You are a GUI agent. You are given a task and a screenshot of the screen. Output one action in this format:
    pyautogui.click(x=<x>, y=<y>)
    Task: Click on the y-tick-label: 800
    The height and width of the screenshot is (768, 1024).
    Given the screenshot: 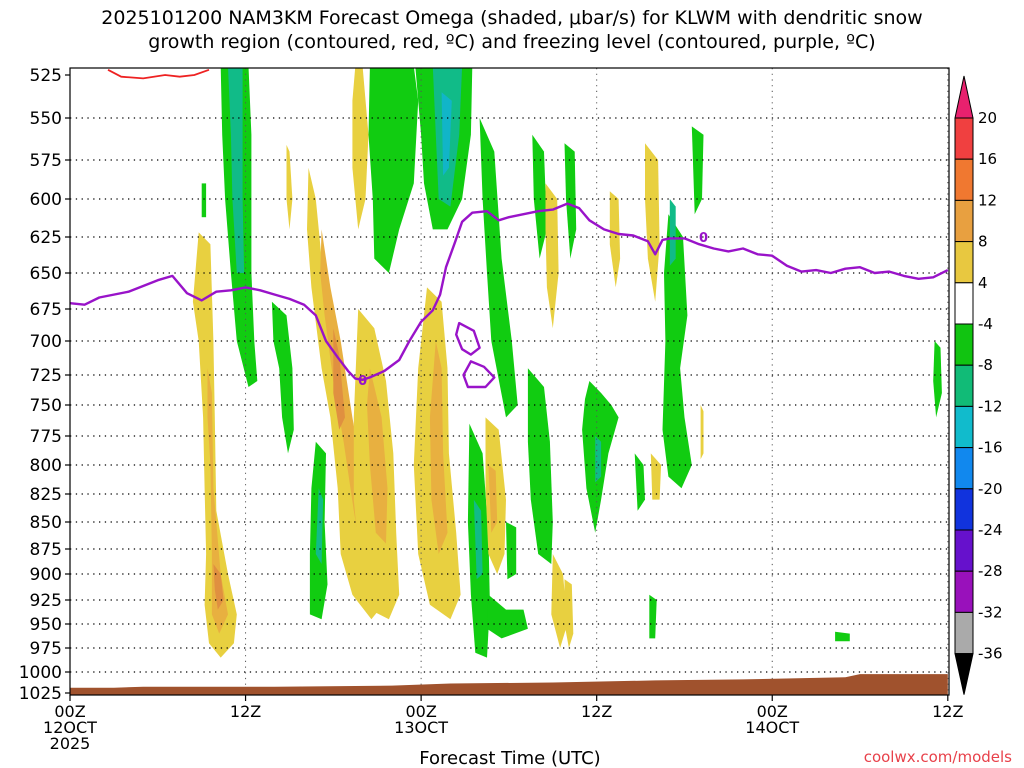 What is the action you would take?
    pyautogui.click(x=46, y=466)
    